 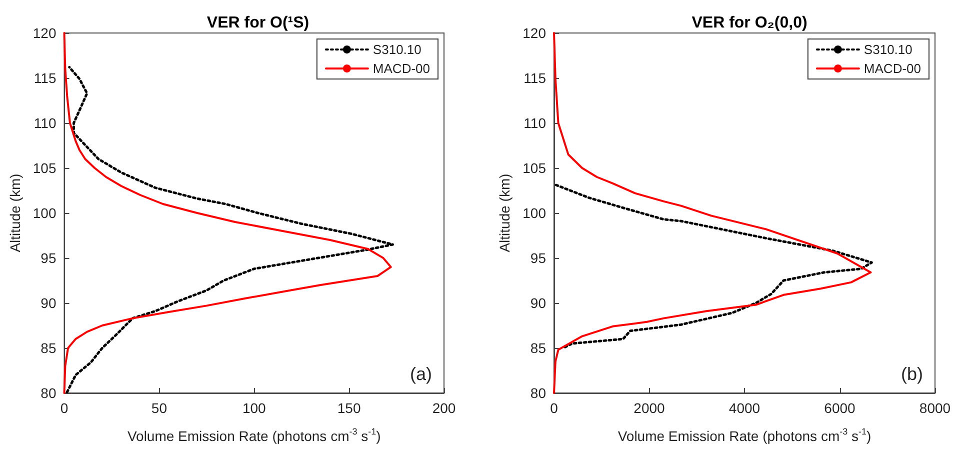 I want to click on x-tick-label: 6000, so click(x=840, y=408).